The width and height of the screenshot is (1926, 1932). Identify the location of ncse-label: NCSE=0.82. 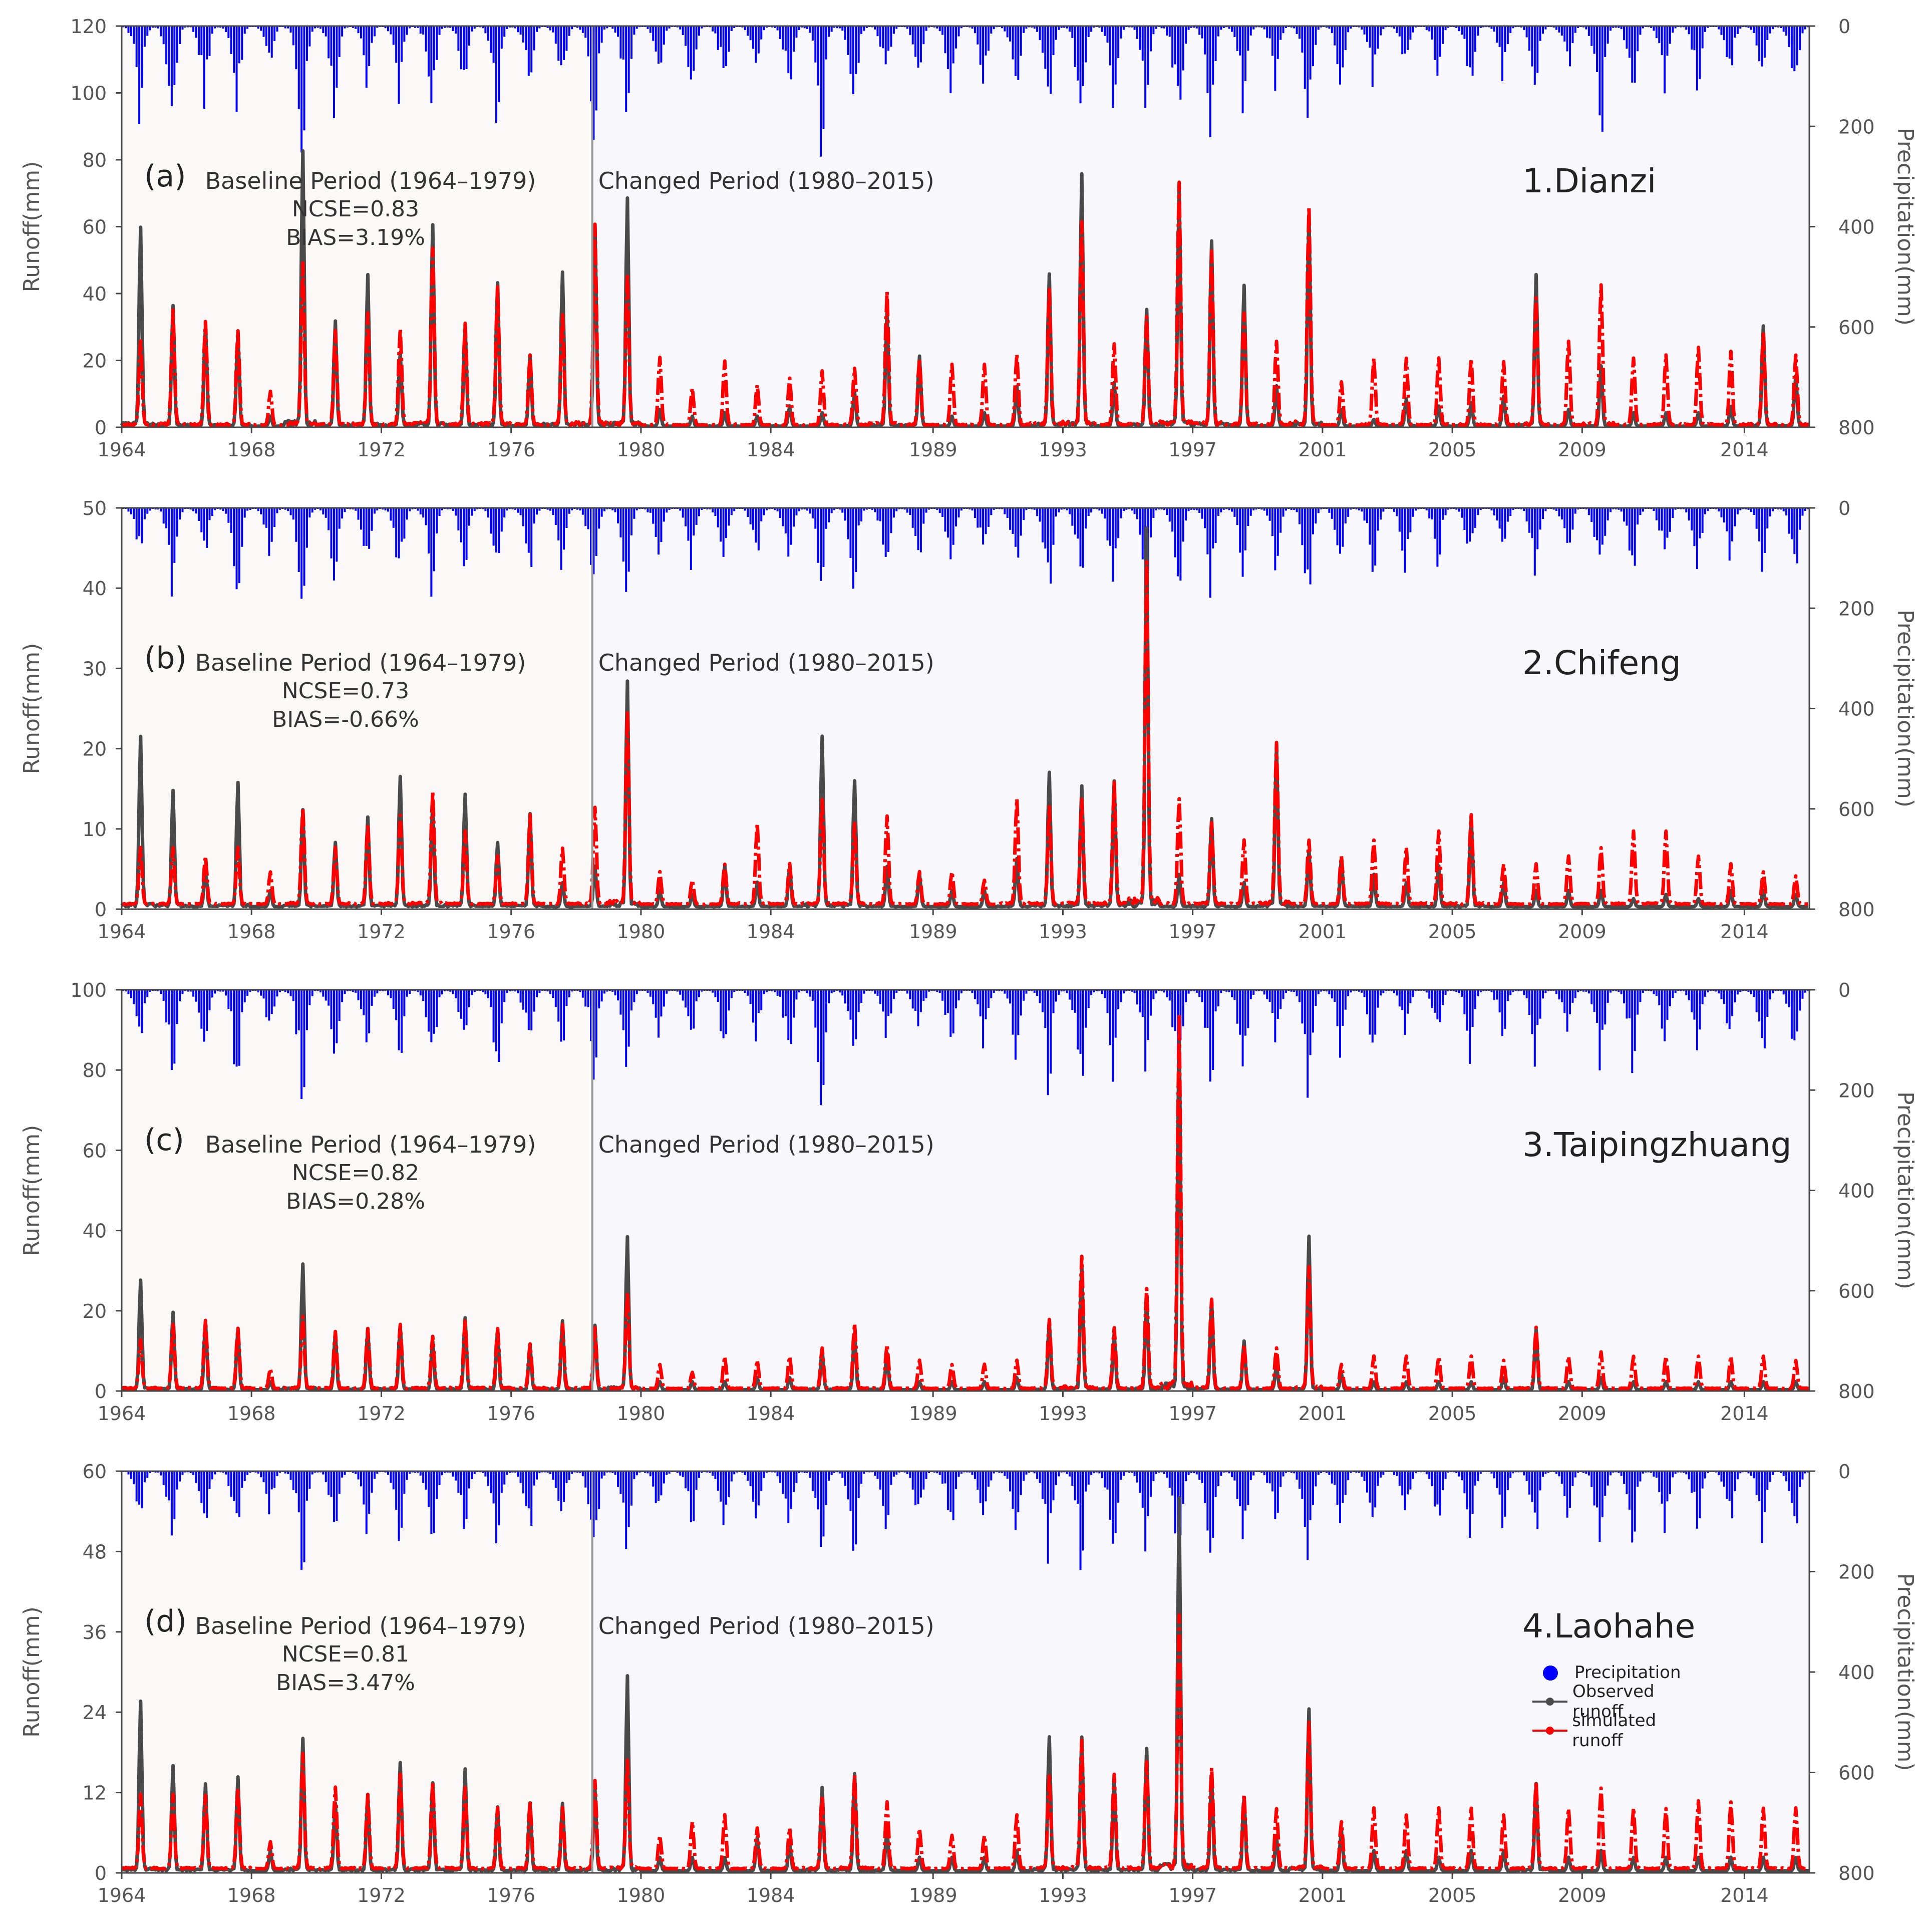
(355, 1173).